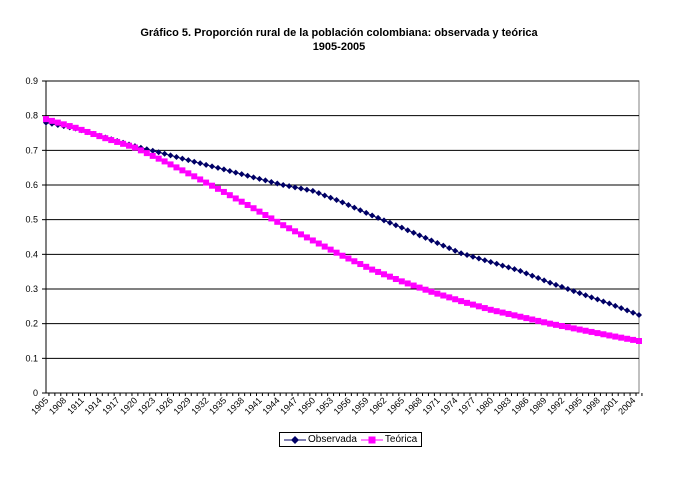 The width and height of the screenshot is (678, 477). I want to click on y-tick-label: 0.6, so click(31, 185).